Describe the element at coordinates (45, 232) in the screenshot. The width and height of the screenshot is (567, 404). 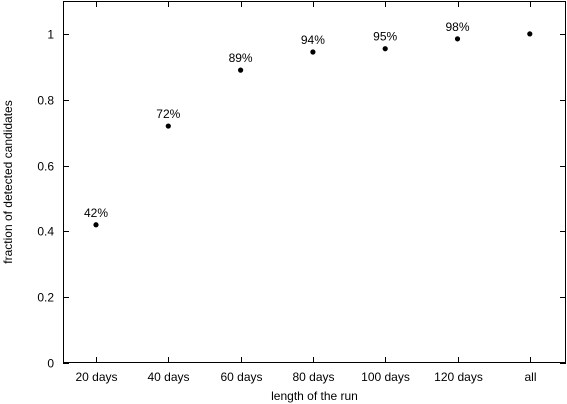
I see `y-tick-label: 0.4` at that location.